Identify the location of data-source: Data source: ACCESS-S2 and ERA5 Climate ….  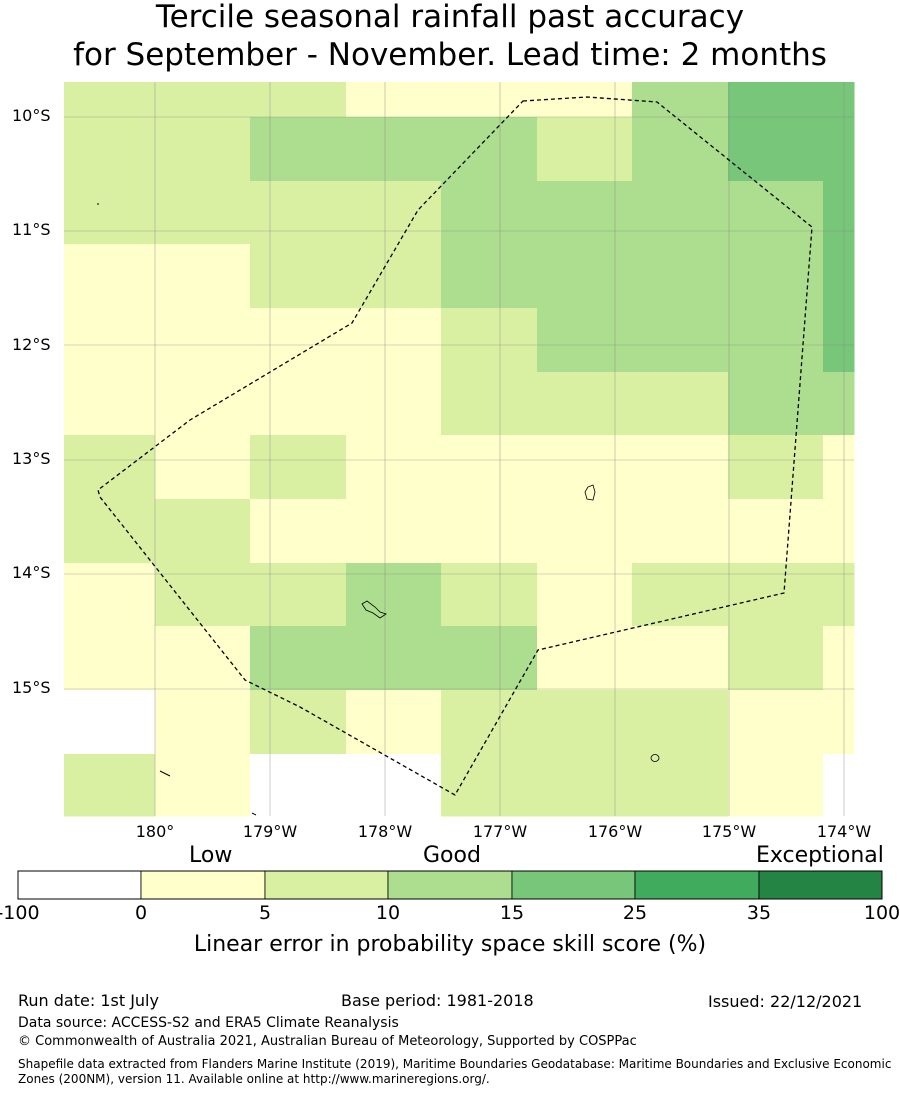
(208, 1023).